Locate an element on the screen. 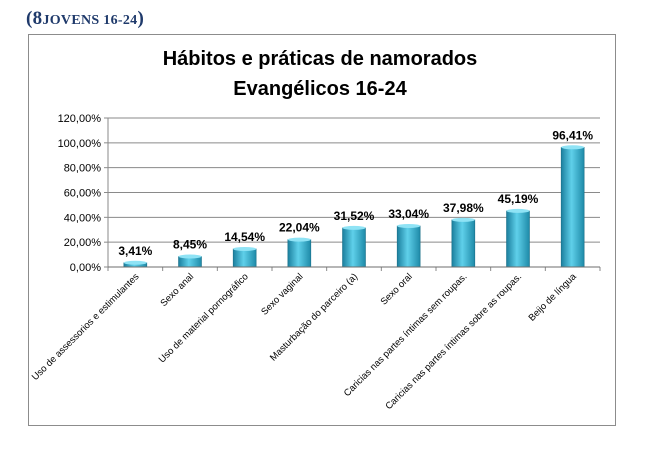  y-tick-label: 80,00% is located at coordinates (83, 169).